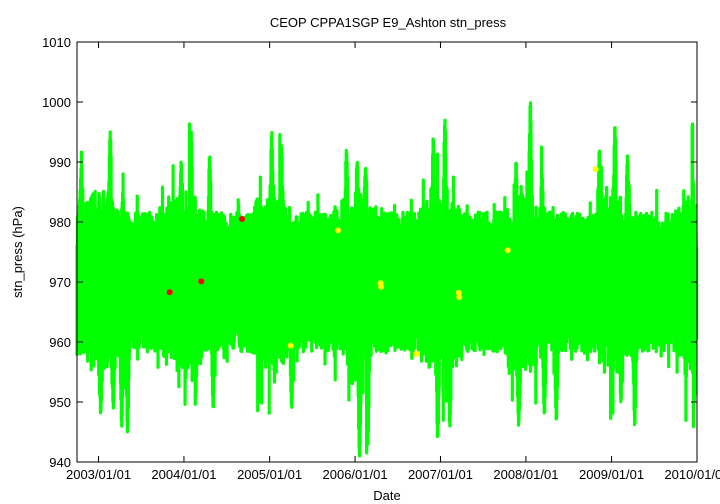 The image size is (720, 504). Describe the element at coordinates (60, 342) in the screenshot. I see `y-tick-label: 960` at that location.